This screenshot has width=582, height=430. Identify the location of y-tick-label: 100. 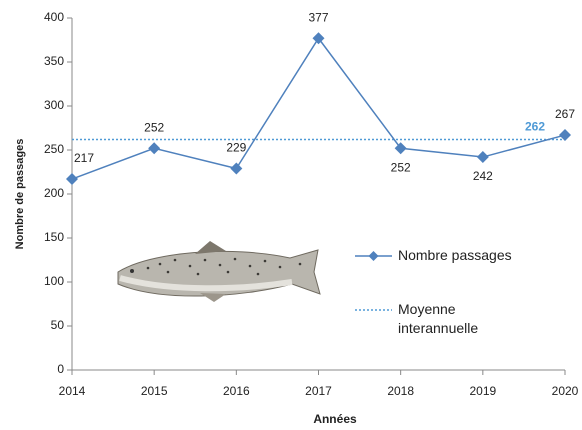
(54, 281).